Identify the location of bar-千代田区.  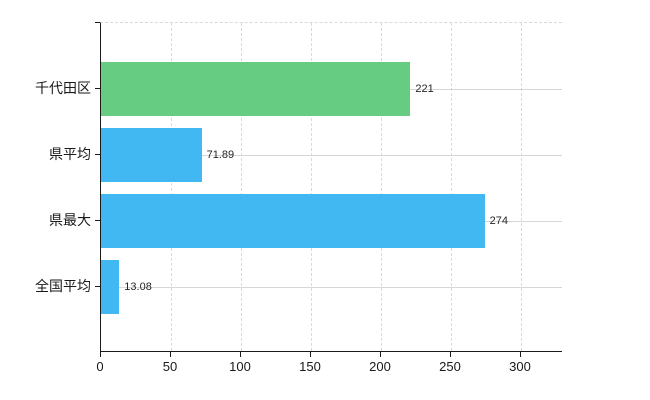
(256, 89).